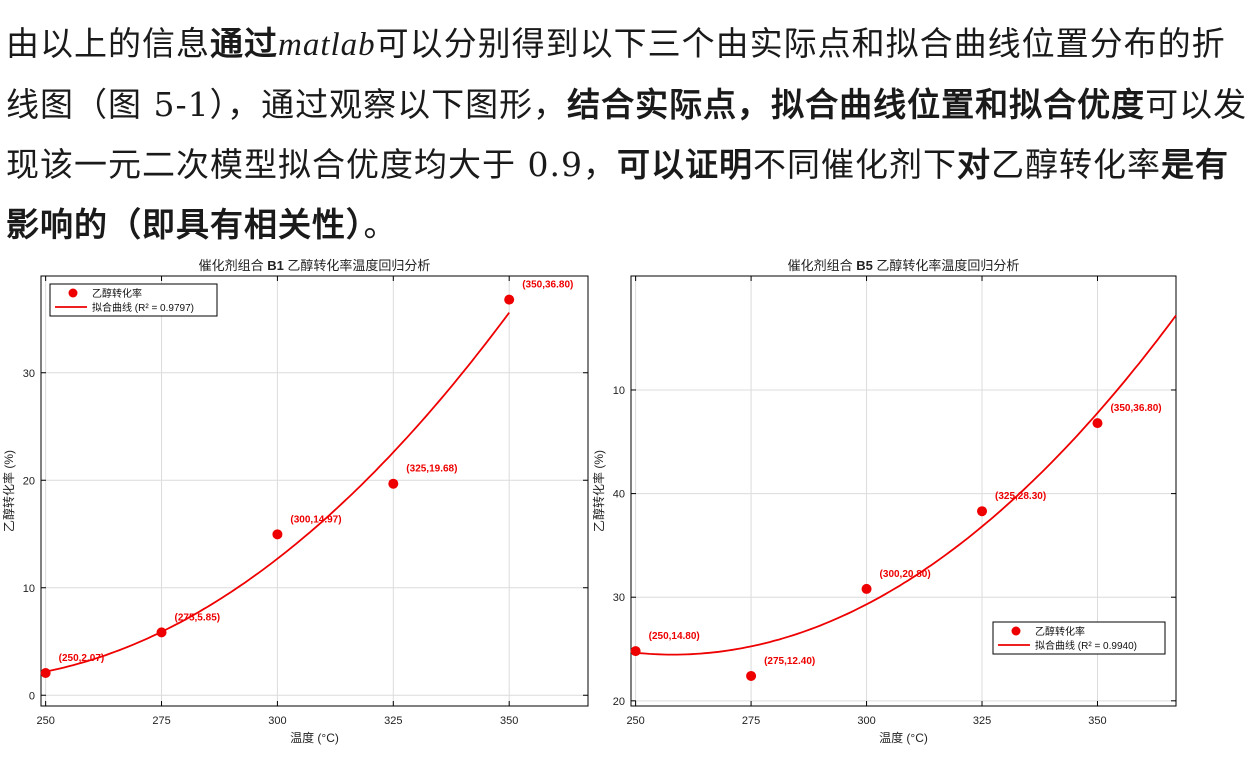  I want to click on data-label: (275,12.40), so click(789, 661).